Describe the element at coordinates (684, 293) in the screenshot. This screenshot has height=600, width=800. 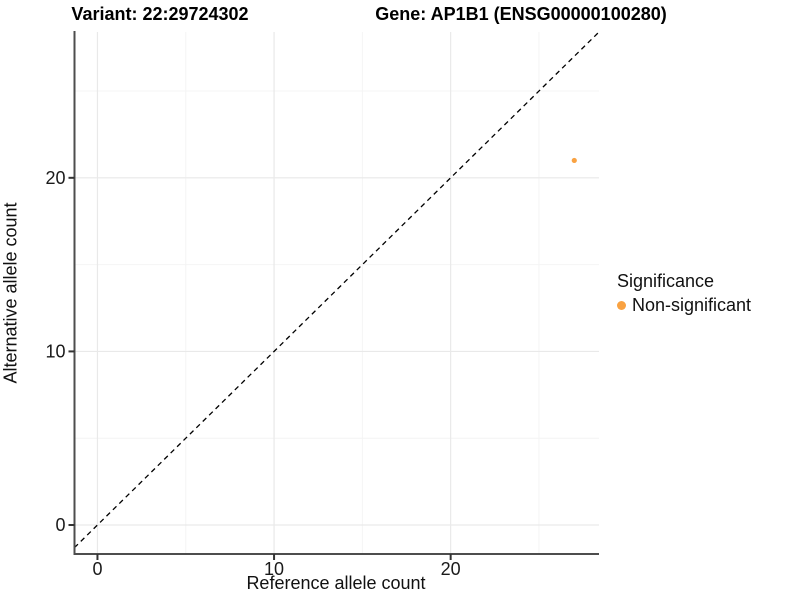
I see `legend: Significance Non-significant` at that location.